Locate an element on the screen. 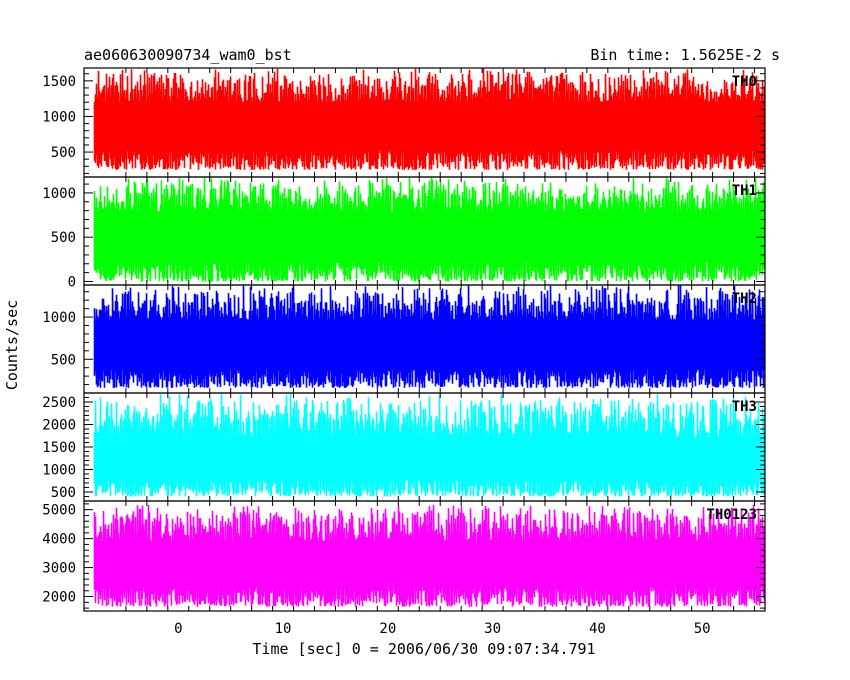 This screenshot has width=850, height=680. y-tick-label: 5000 is located at coordinates (59, 511).